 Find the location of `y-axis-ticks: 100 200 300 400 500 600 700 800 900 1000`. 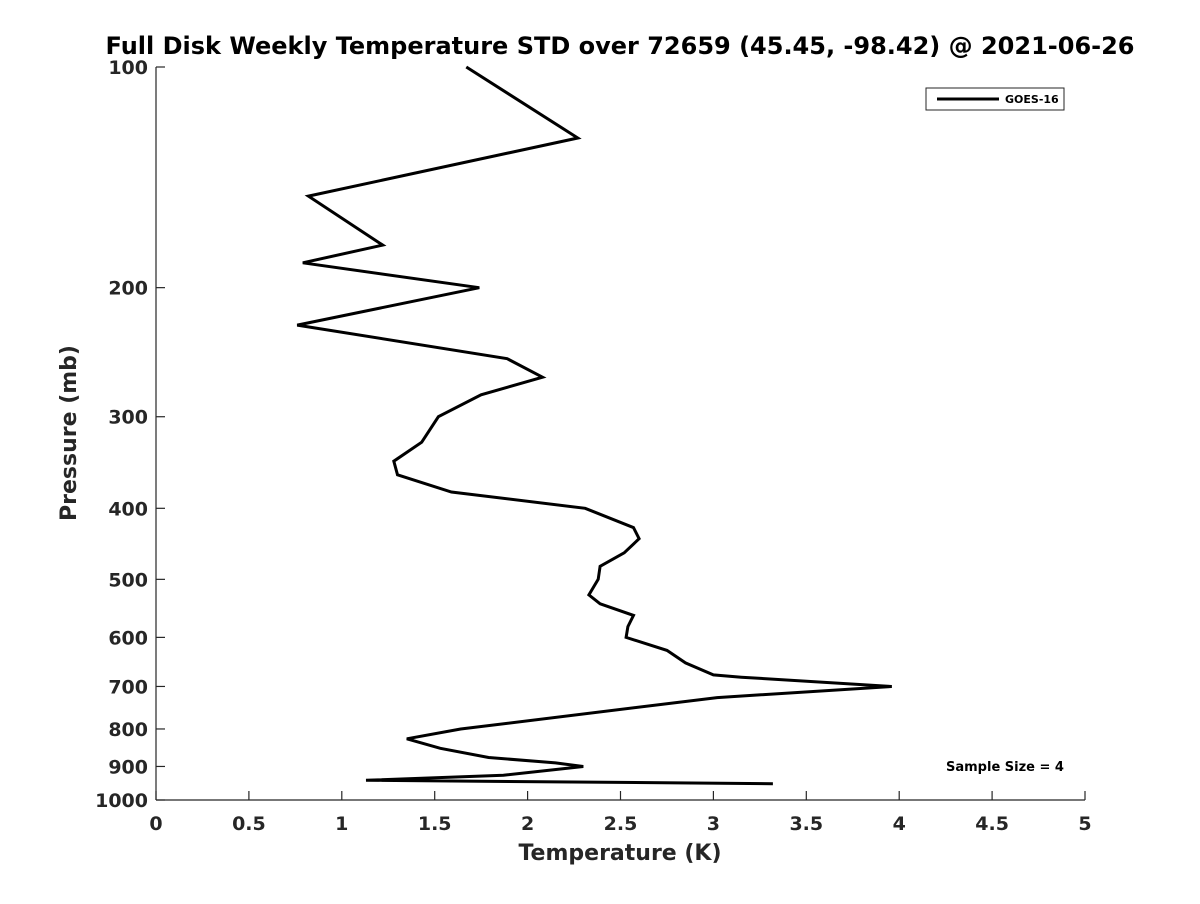

y-axis-ticks: 100 200 300 400 500 600 700 800 900 1000 is located at coordinates (130, 434).